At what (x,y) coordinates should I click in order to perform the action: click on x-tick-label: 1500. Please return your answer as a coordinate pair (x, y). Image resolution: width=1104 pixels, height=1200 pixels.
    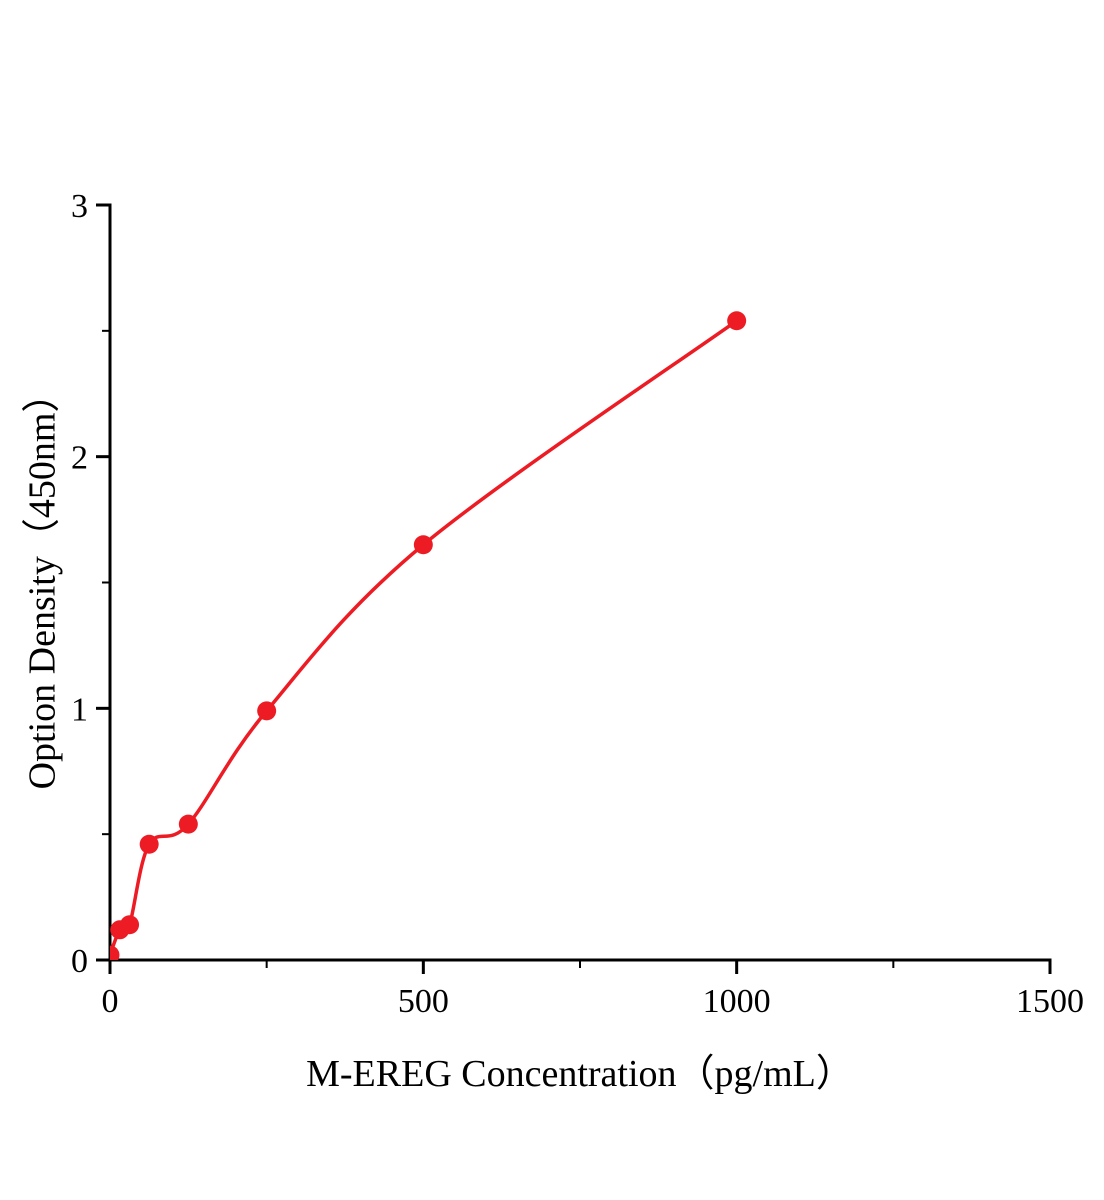
    Looking at the image, I should click on (1050, 1001).